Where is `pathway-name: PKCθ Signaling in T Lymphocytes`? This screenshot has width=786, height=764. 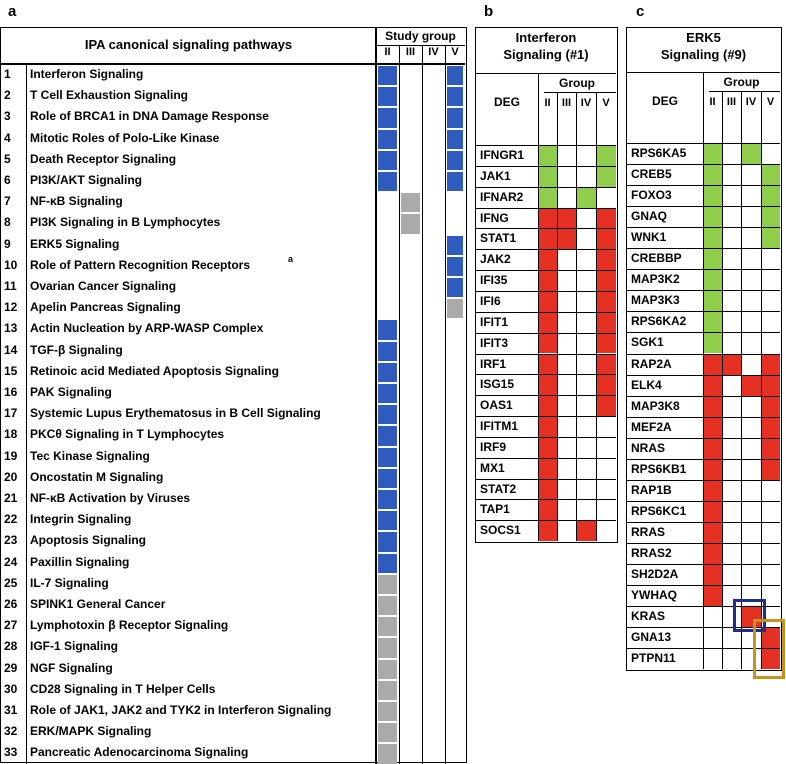
pathway-name: PKCθ Signaling in T Lymphocytes is located at coordinates (127, 434).